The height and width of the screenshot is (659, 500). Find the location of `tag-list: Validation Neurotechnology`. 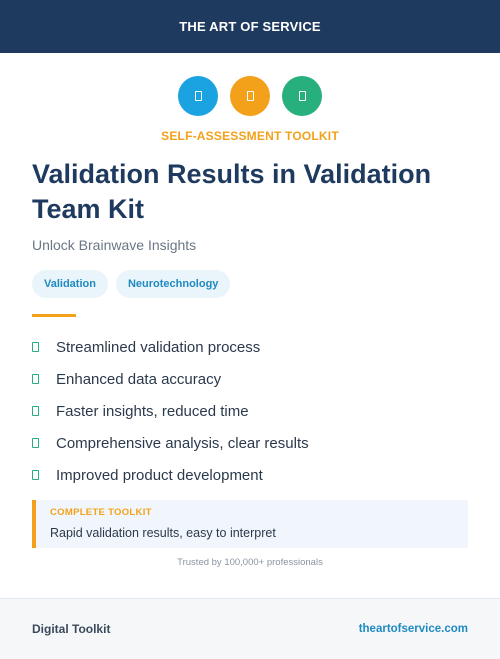

tag-list: Validation Neurotechnology is located at coordinates (131, 284).